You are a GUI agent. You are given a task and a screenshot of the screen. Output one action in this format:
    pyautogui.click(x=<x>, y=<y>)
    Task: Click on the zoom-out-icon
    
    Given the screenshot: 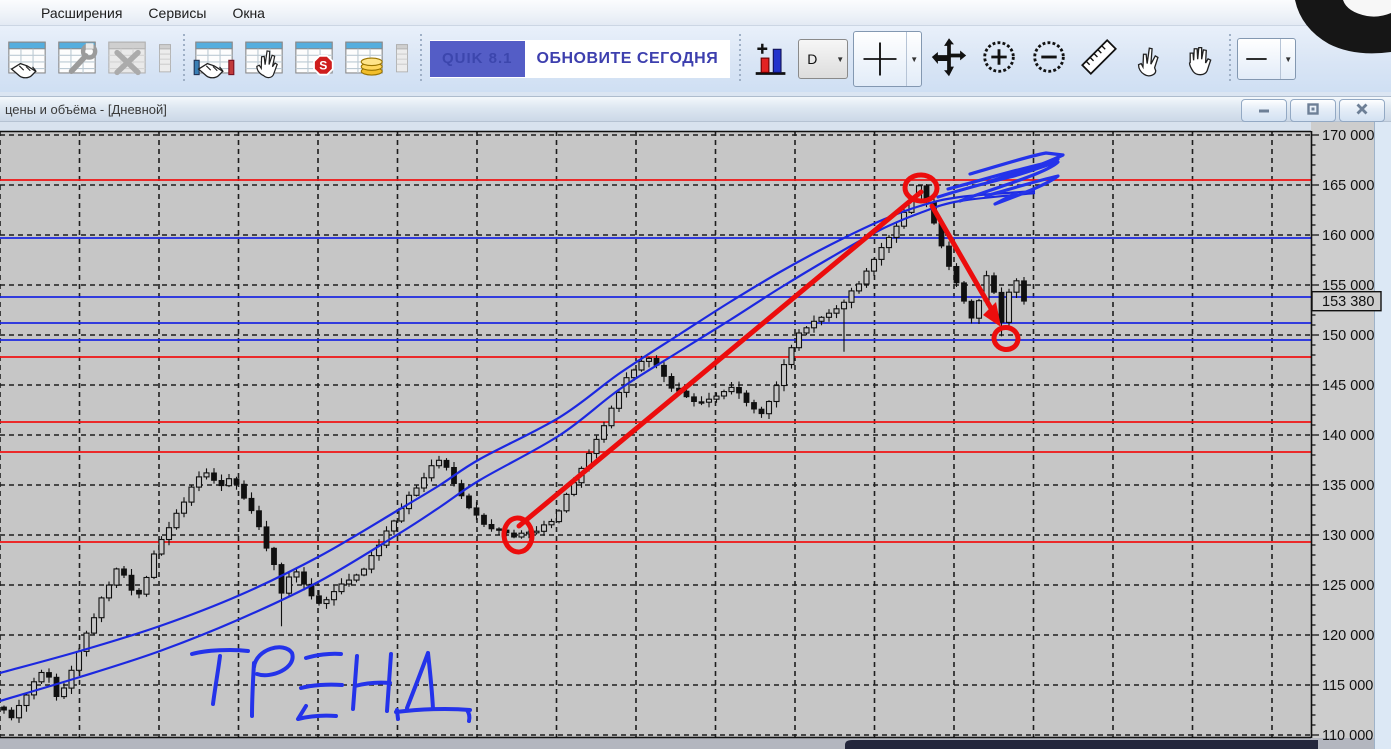 What is the action you would take?
    pyautogui.click(x=1049, y=59)
    